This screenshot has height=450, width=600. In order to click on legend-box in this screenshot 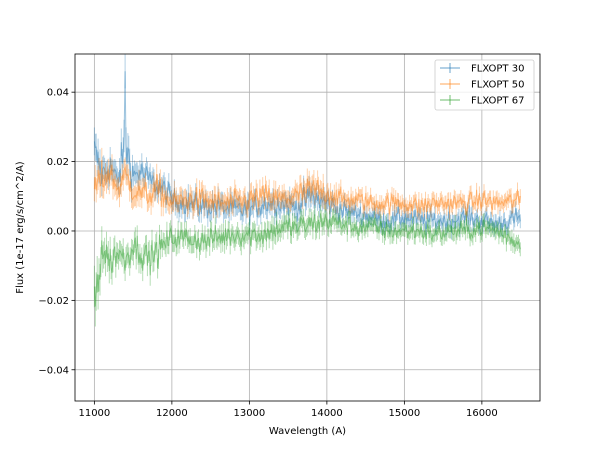, I will do `click(484, 85)`.